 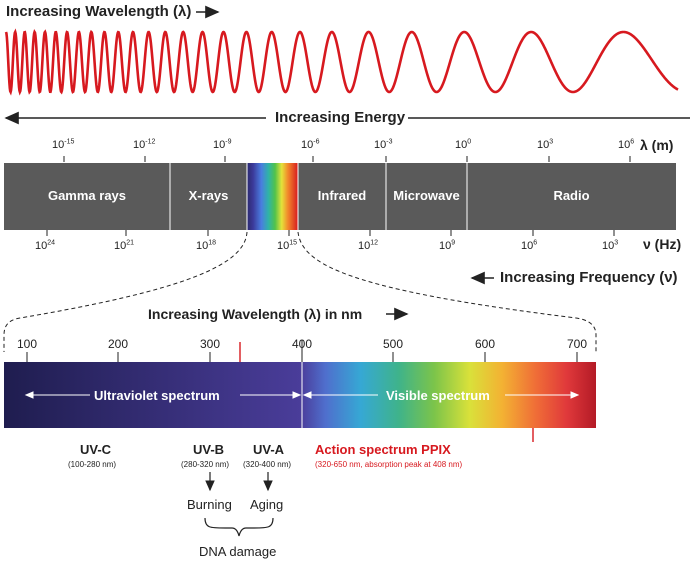 What do you see at coordinates (92, 464) in the screenshot?
I see `uv-c-range: (100-280 nm)` at bounding box center [92, 464].